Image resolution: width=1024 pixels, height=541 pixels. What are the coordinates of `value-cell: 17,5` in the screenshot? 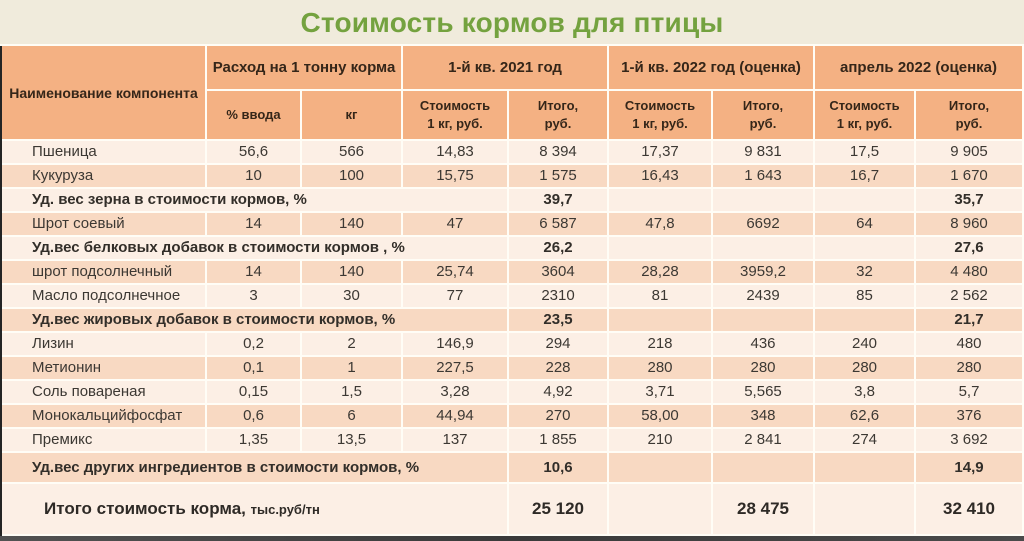 It's located at (864, 152).